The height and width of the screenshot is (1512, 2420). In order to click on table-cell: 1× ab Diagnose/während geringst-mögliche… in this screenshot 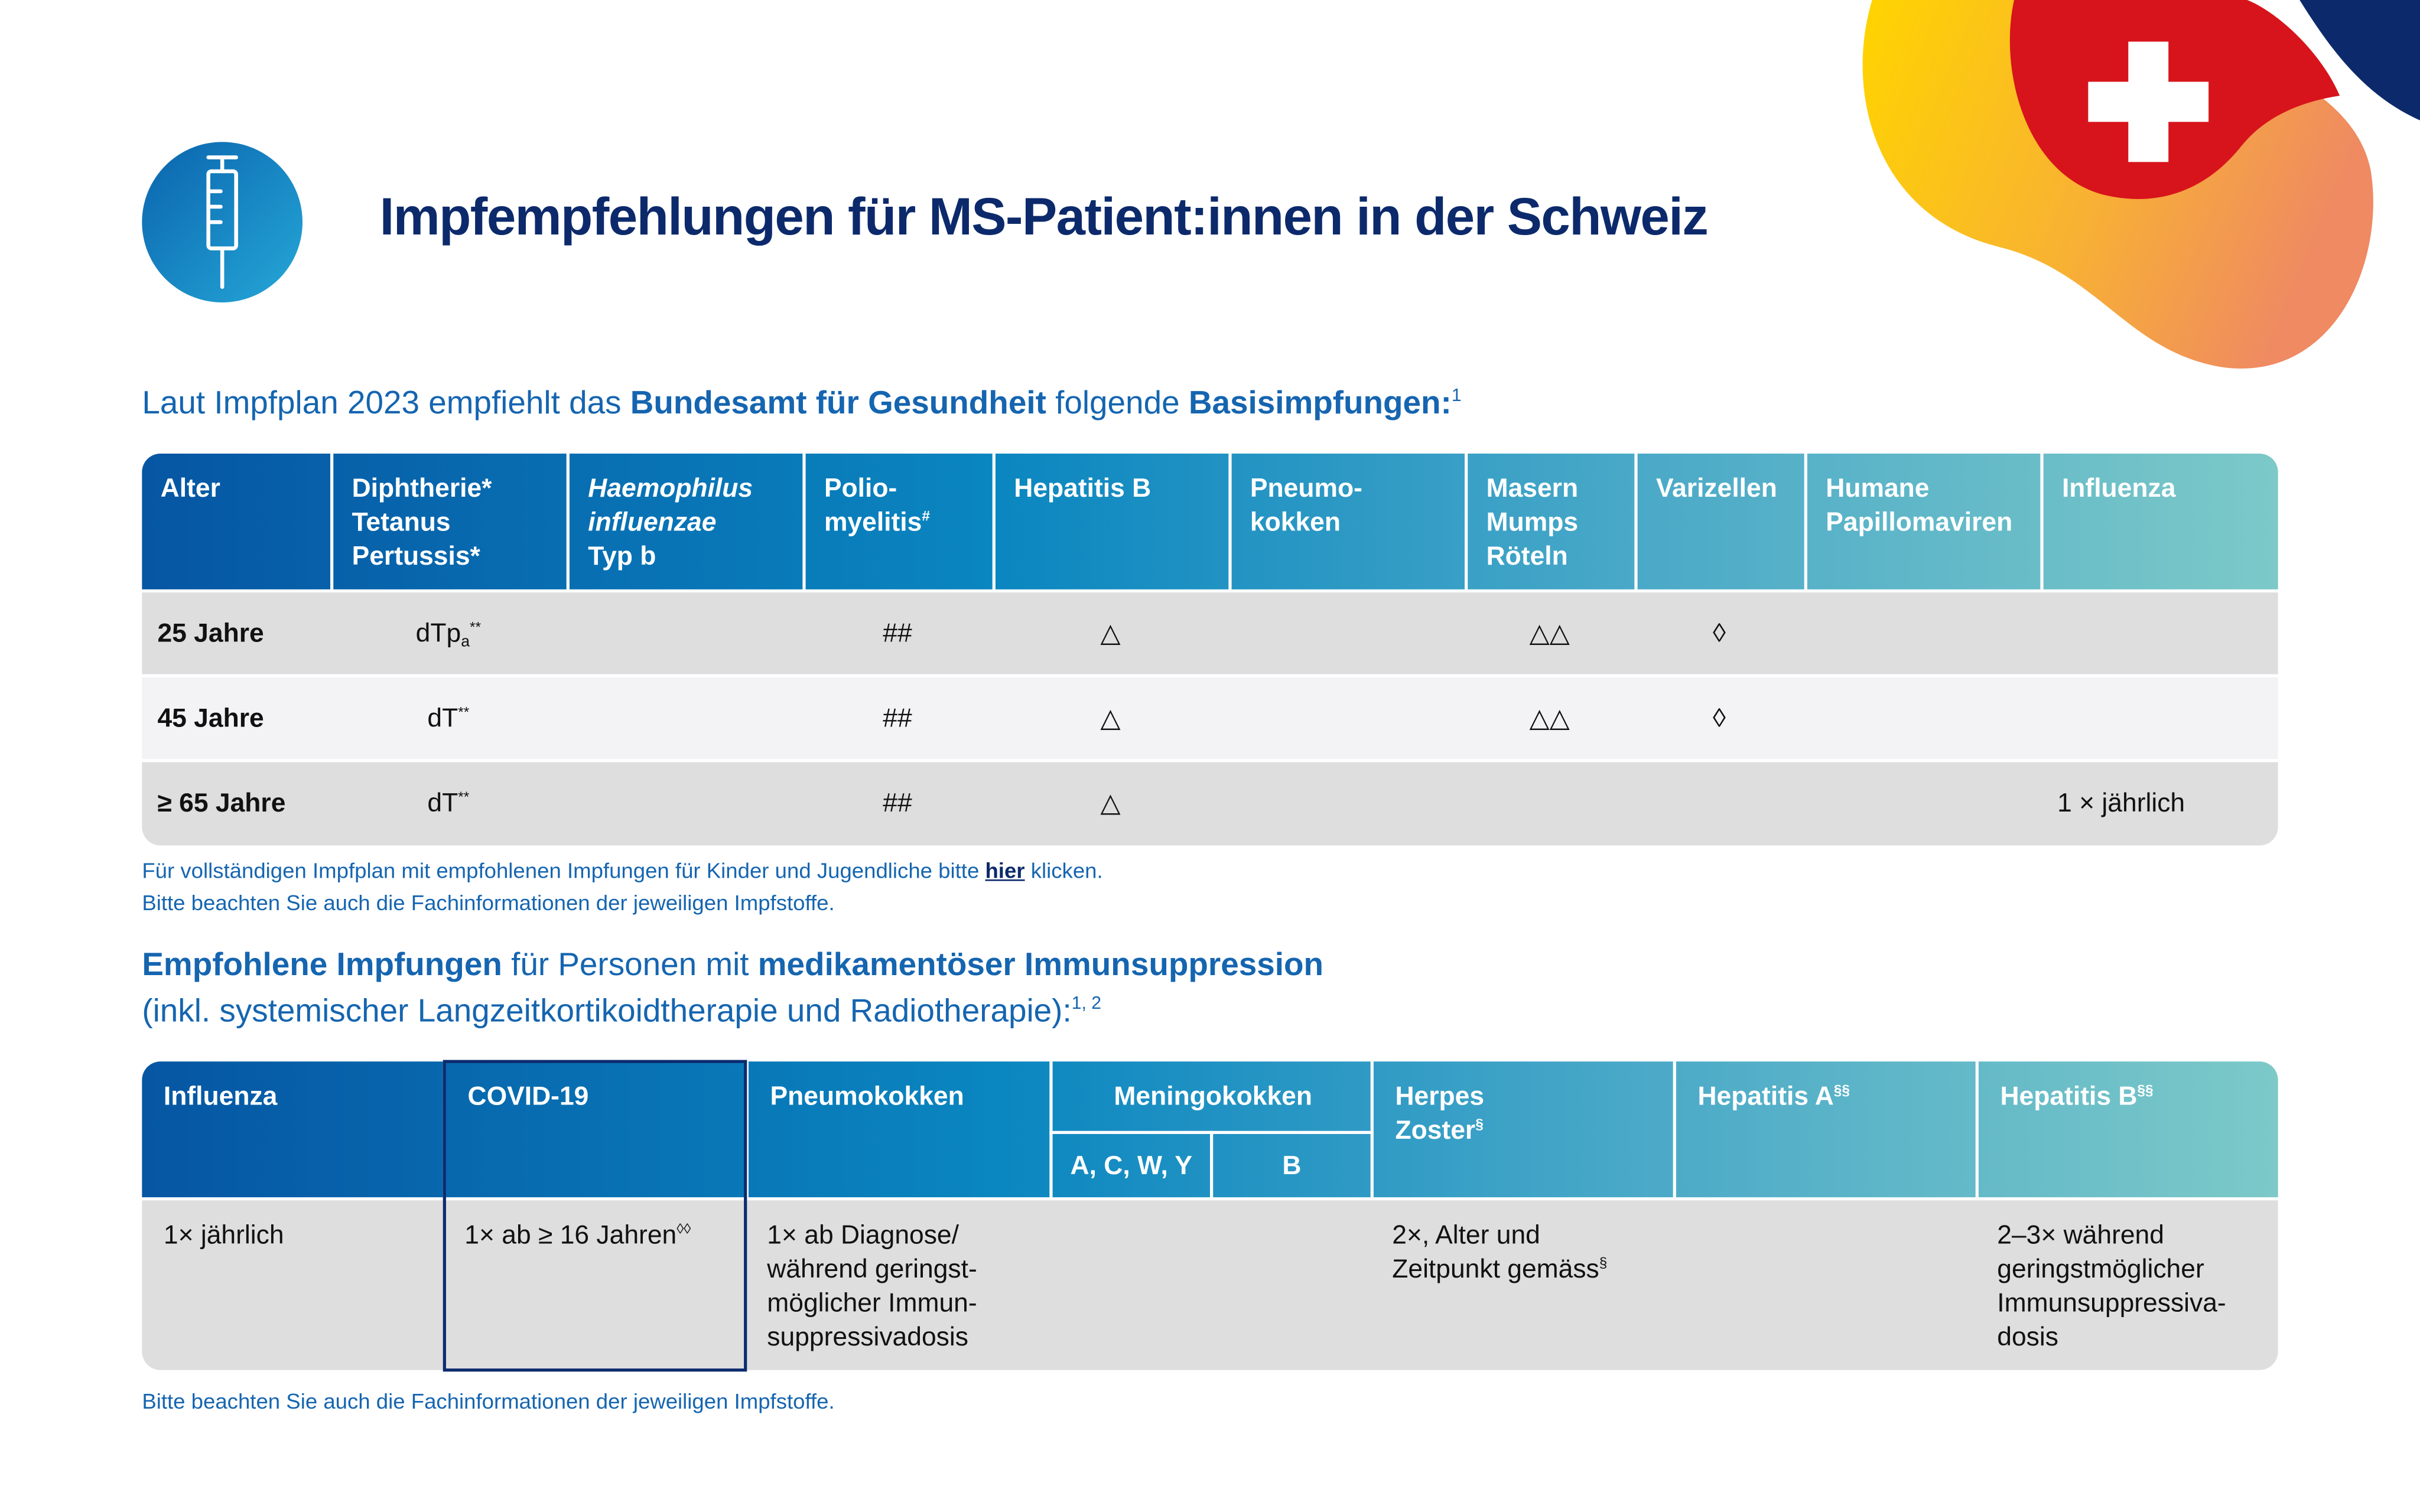, I will do `click(898, 1285)`.